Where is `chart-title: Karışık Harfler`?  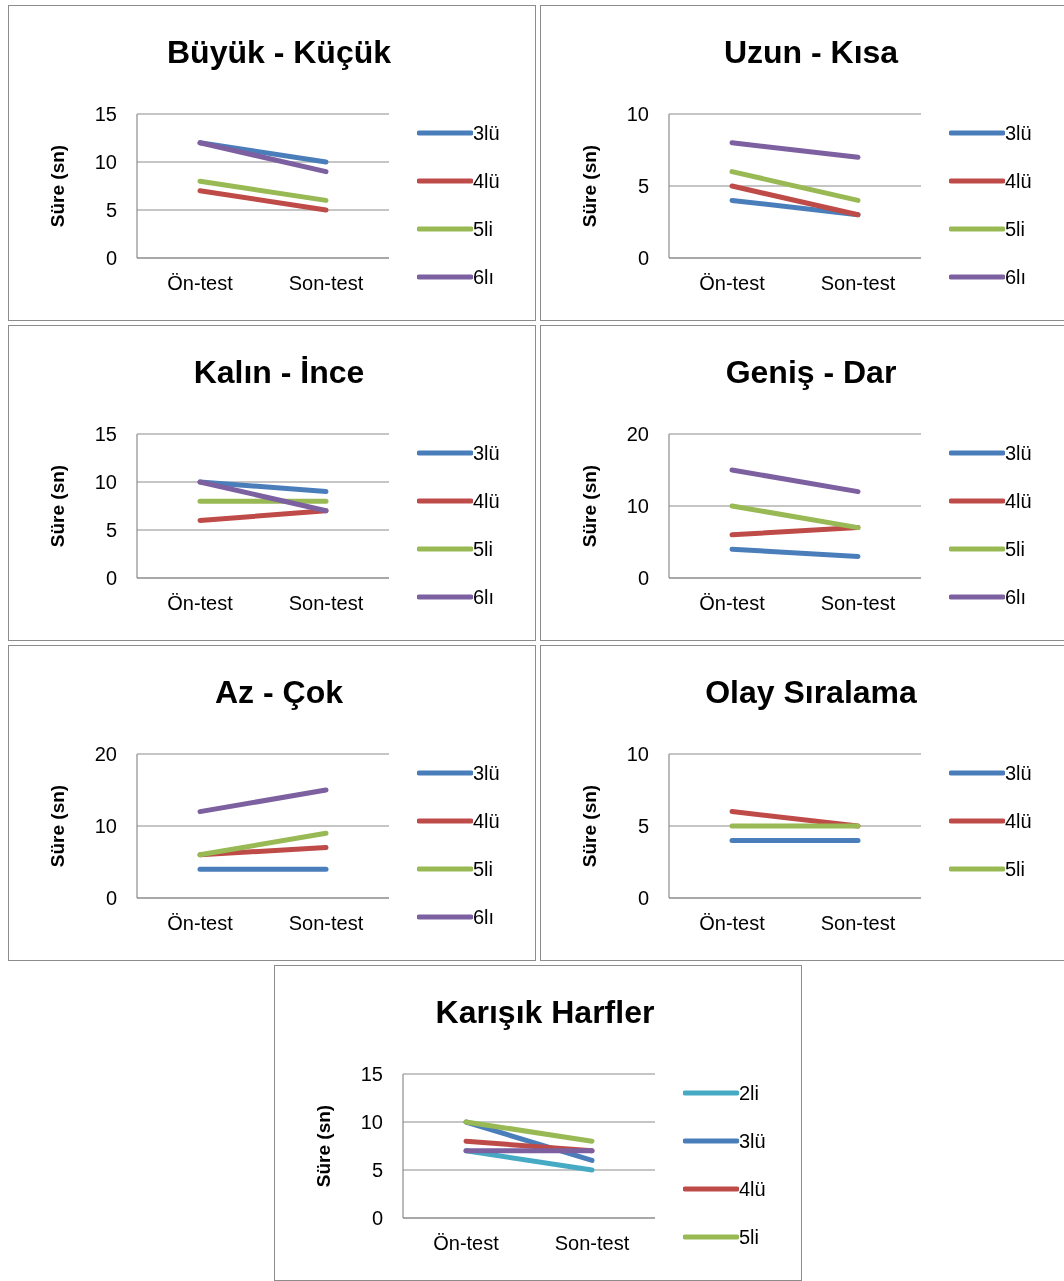 chart-title: Karışık Harfler is located at coordinates (545, 1012).